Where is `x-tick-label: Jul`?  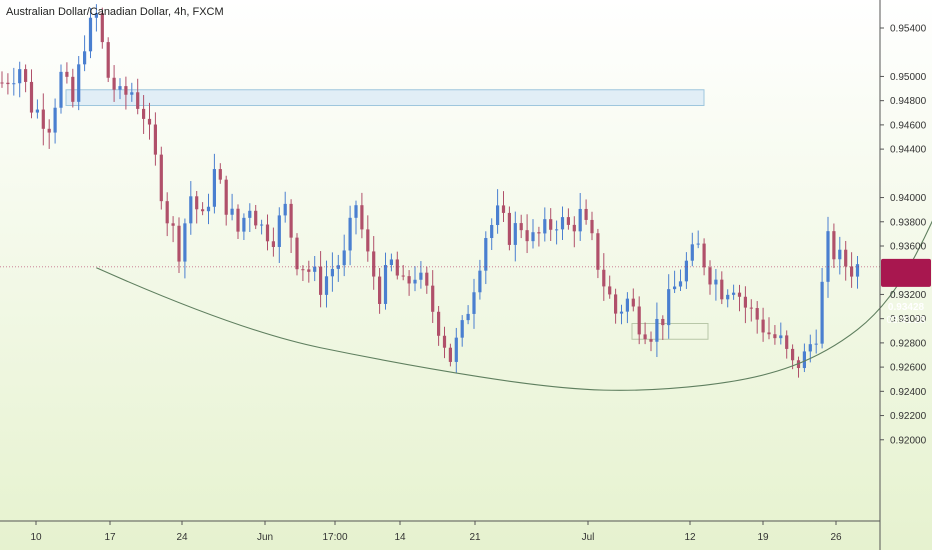 x-tick-label: Jul is located at coordinates (588, 537).